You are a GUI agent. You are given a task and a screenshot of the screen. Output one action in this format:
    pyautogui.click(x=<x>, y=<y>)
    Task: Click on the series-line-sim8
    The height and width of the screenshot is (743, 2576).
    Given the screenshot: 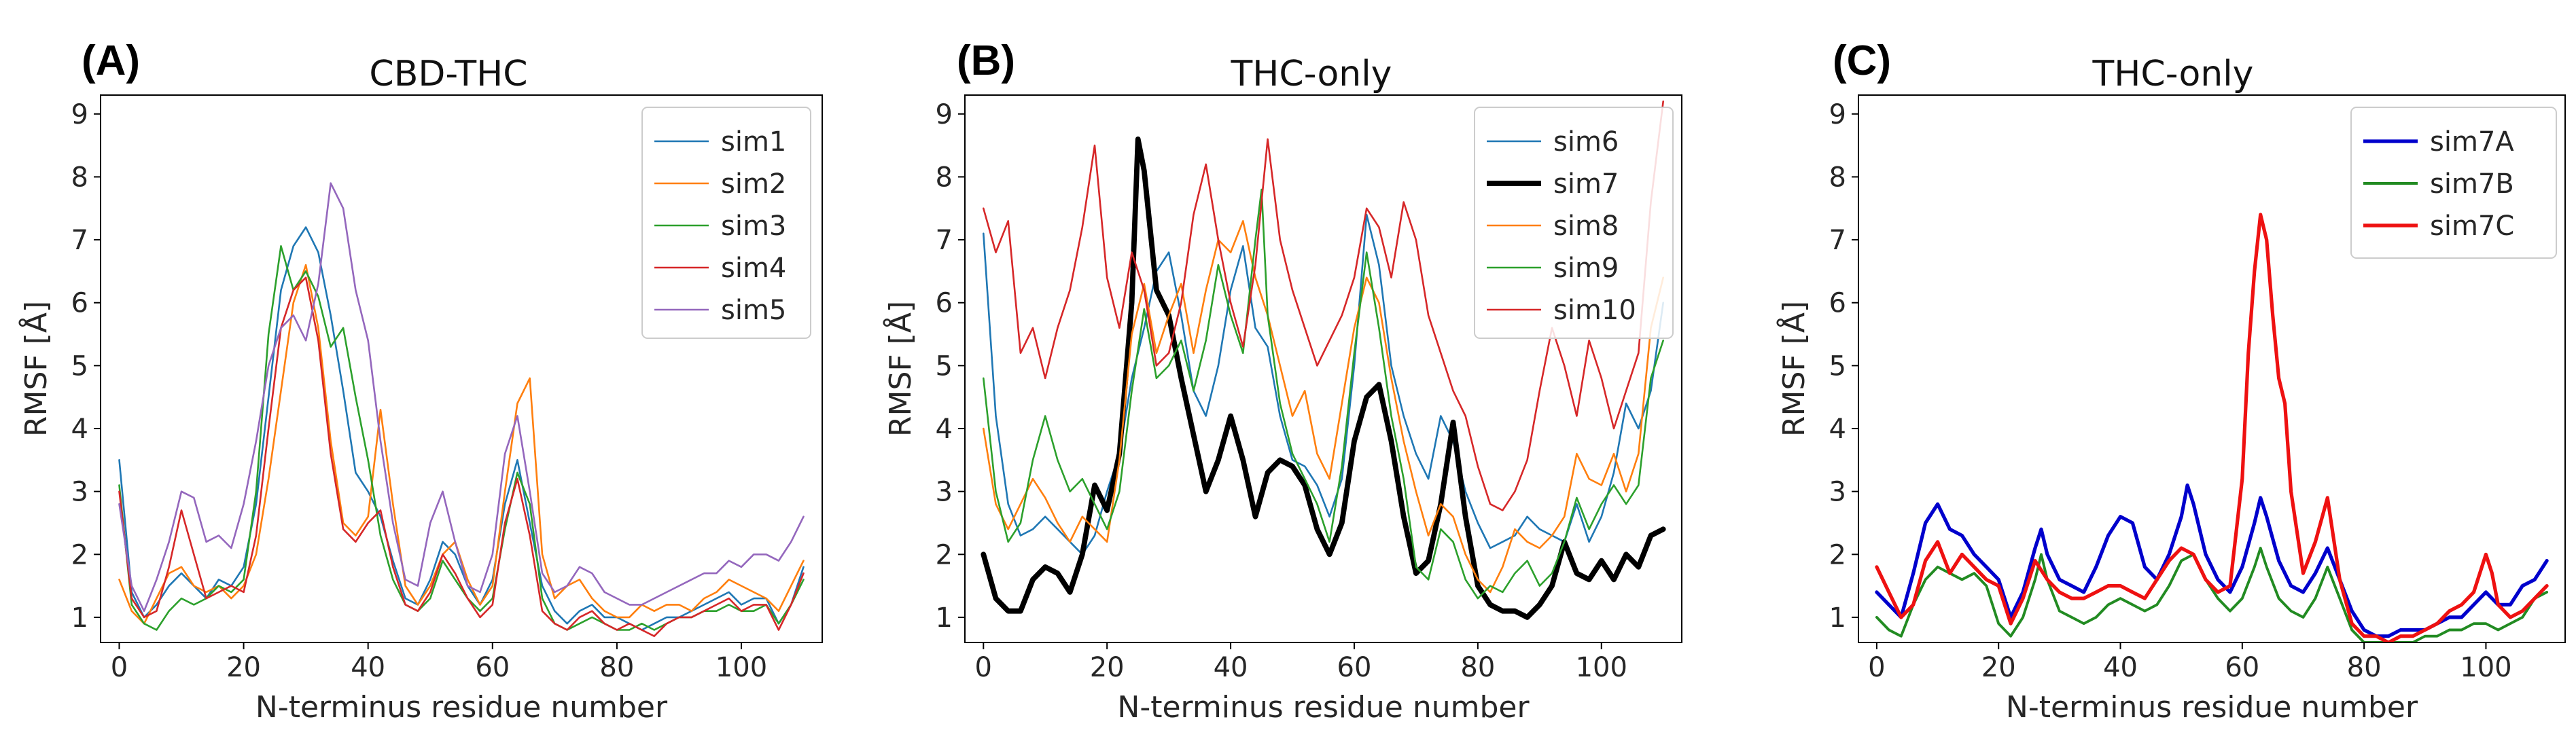 What is the action you would take?
    pyautogui.click(x=1323, y=407)
    